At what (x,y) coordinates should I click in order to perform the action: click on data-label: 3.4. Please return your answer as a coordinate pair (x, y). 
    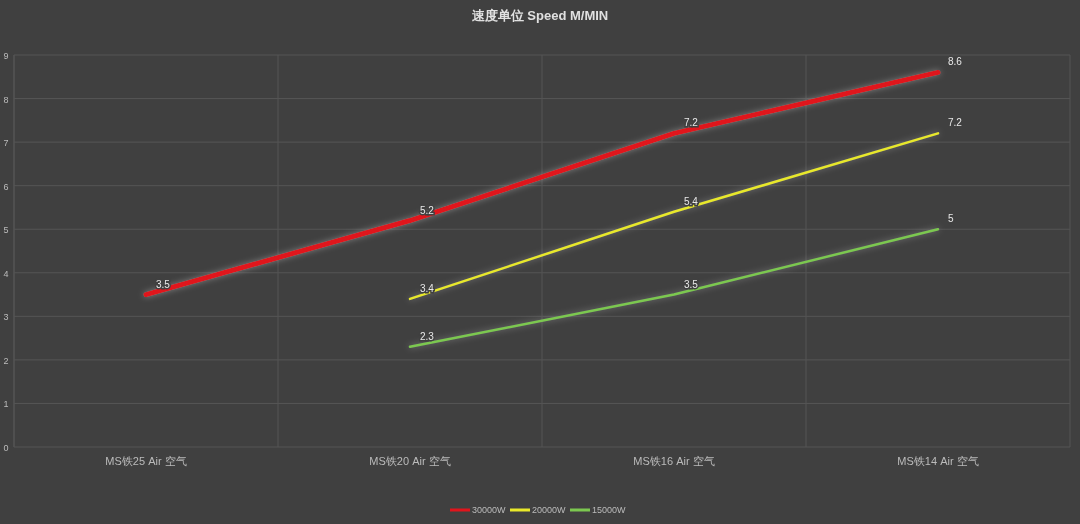
    Looking at the image, I should click on (427, 288).